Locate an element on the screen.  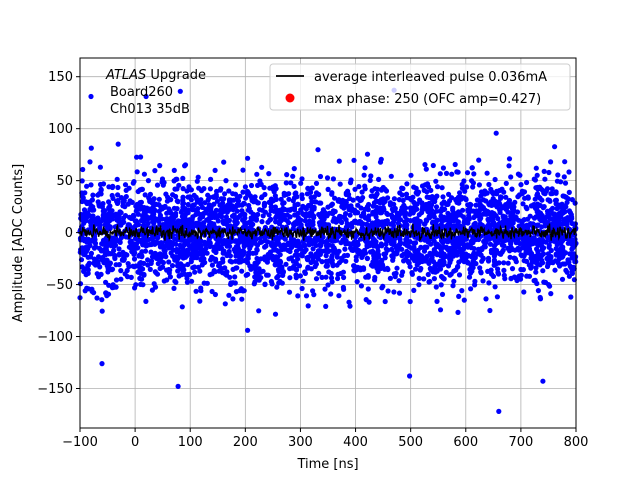
y-axis-label: Amplitude [ADC Counts] is located at coordinates (18, 243).